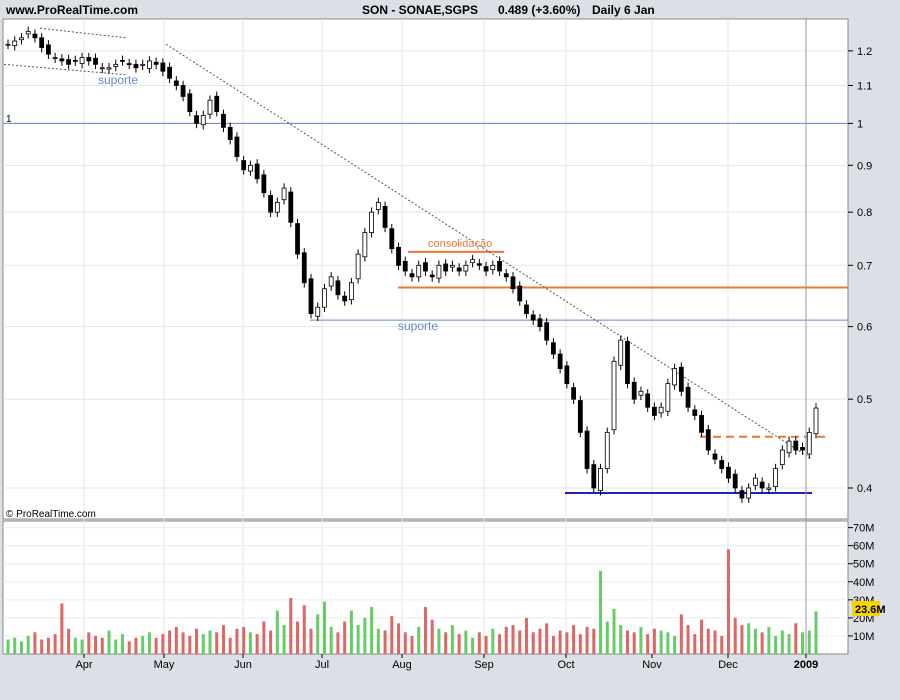 The width and height of the screenshot is (900, 700). Describe the element at coordinates (402, 665) in the screenshot. I see `time-tick-label: Aug` at that location.